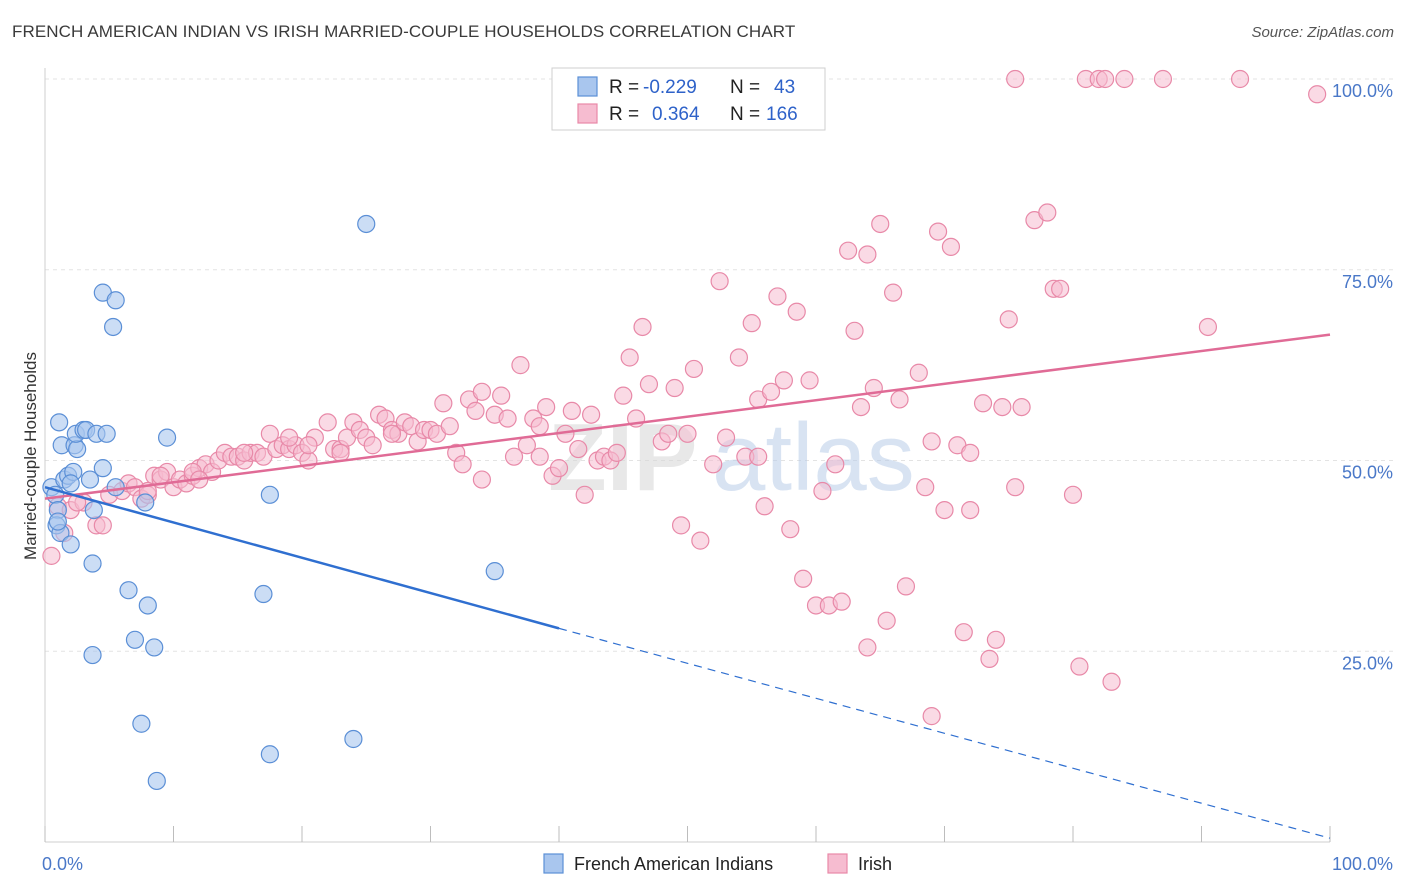  Describe the element at coordinates (1362, 377) in the screenshot. I see `y-tick-labels: 25.0% 50.0% 75.0% 100.0%` at that location.